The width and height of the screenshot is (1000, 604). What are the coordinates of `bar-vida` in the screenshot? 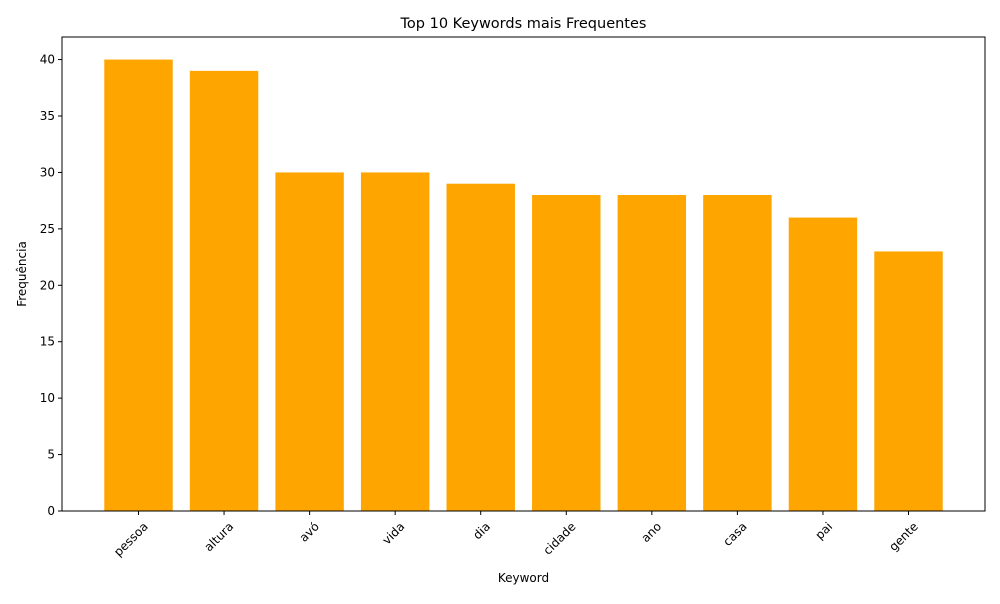 It's located at (395, 341).